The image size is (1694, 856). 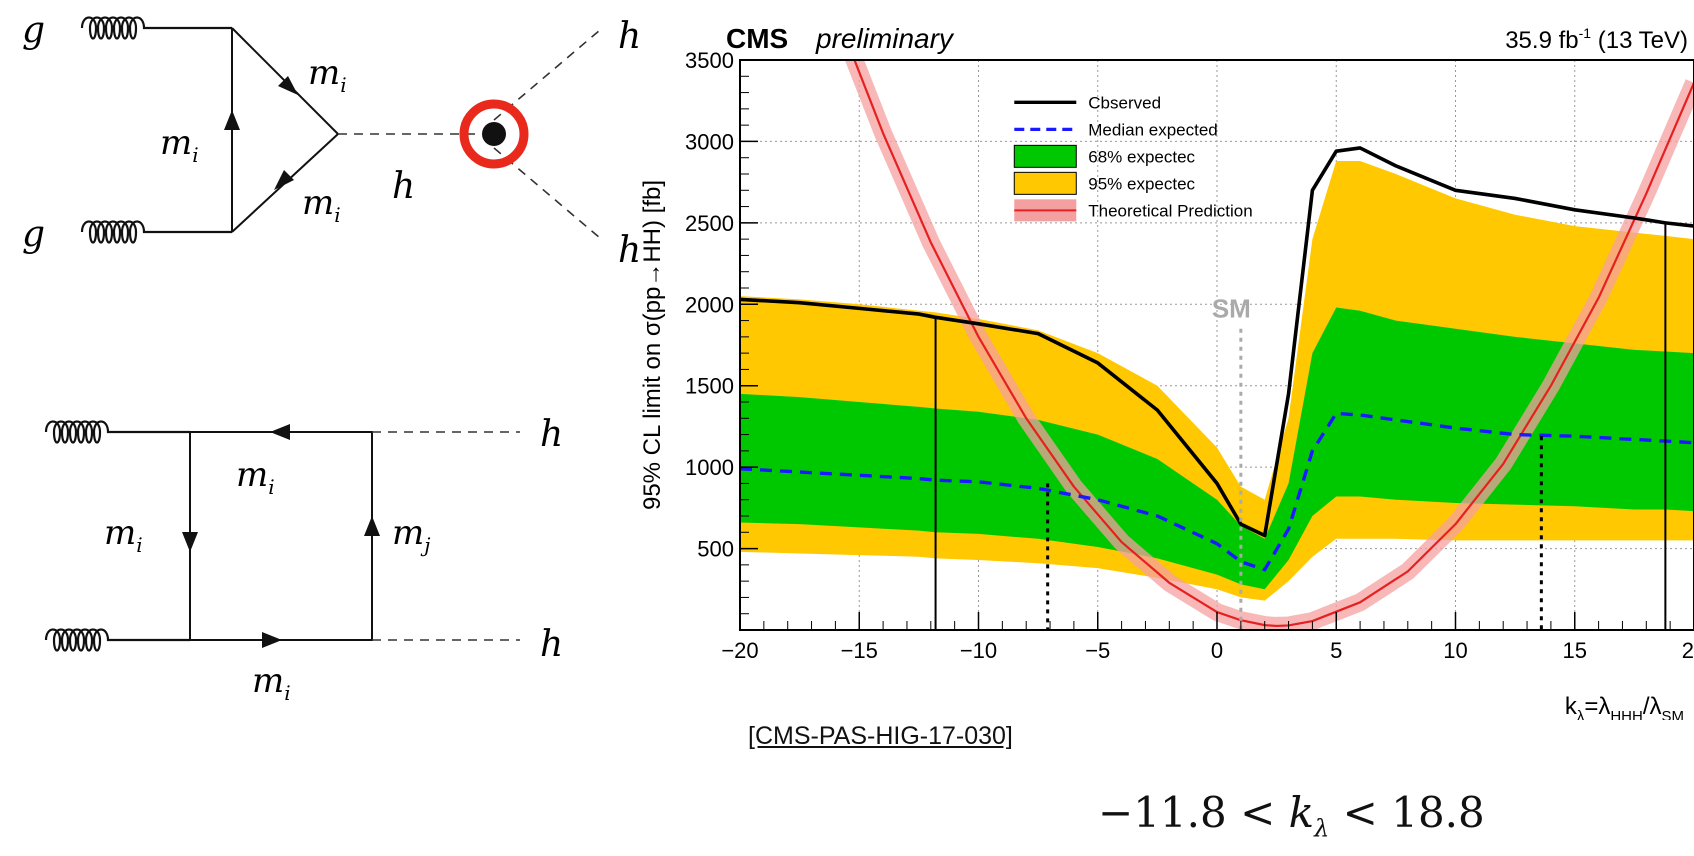 I want to click on x-tick-label: −5, so click(x=1097, y=650).